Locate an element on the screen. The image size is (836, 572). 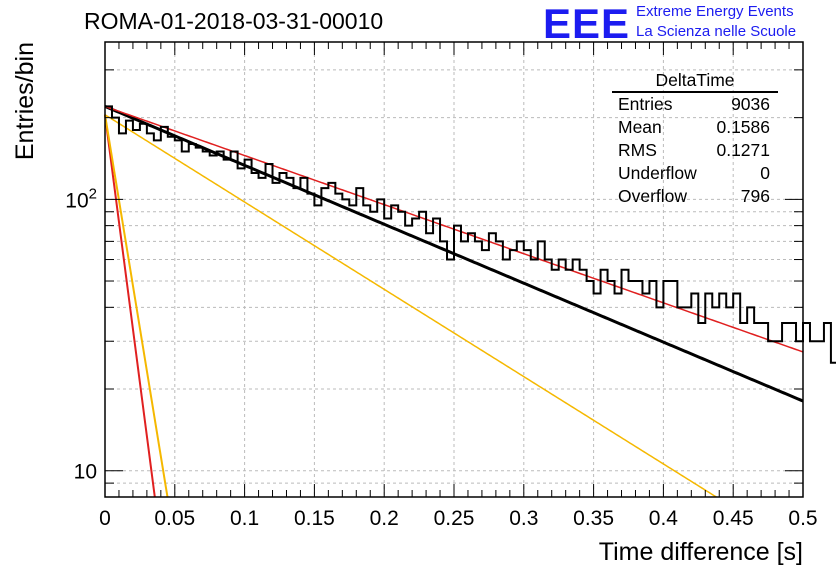
x-tick-label: 0.35 is located at coordinates (593, 518).